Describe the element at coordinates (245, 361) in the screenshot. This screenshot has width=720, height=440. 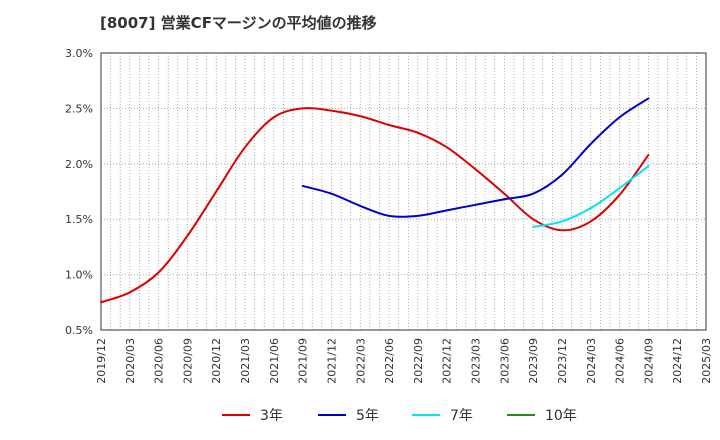
I see `x-tick-label: 2021/03` at that location.